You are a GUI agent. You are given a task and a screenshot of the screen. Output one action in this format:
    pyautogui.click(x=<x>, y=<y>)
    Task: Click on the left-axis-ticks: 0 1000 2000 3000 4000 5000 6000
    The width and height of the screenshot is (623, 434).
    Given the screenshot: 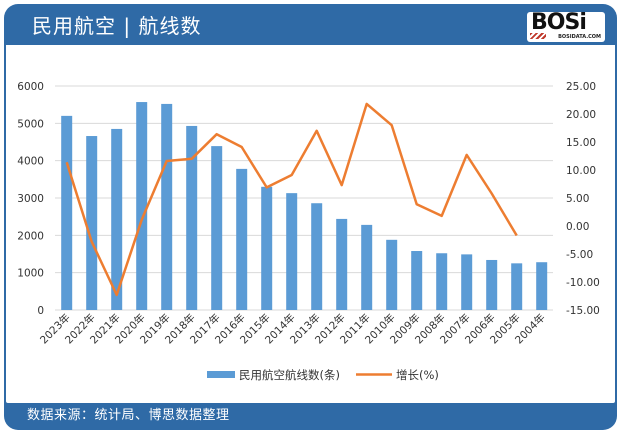 What is the action you would take?
    pyautogui.click(x=30, y=199)
    